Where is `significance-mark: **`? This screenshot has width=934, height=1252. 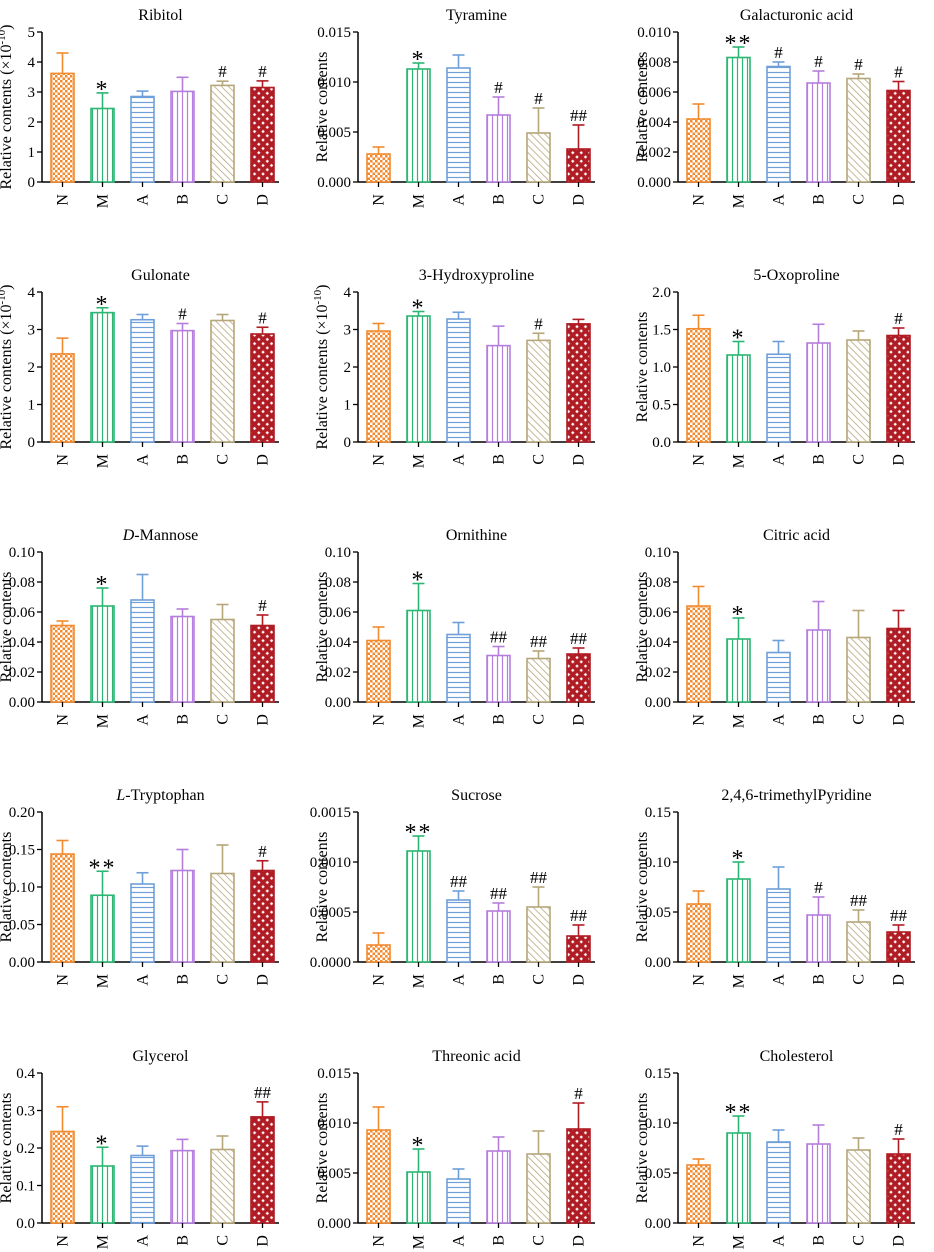 significance-mark: ** is located at coordinates (103, 868).